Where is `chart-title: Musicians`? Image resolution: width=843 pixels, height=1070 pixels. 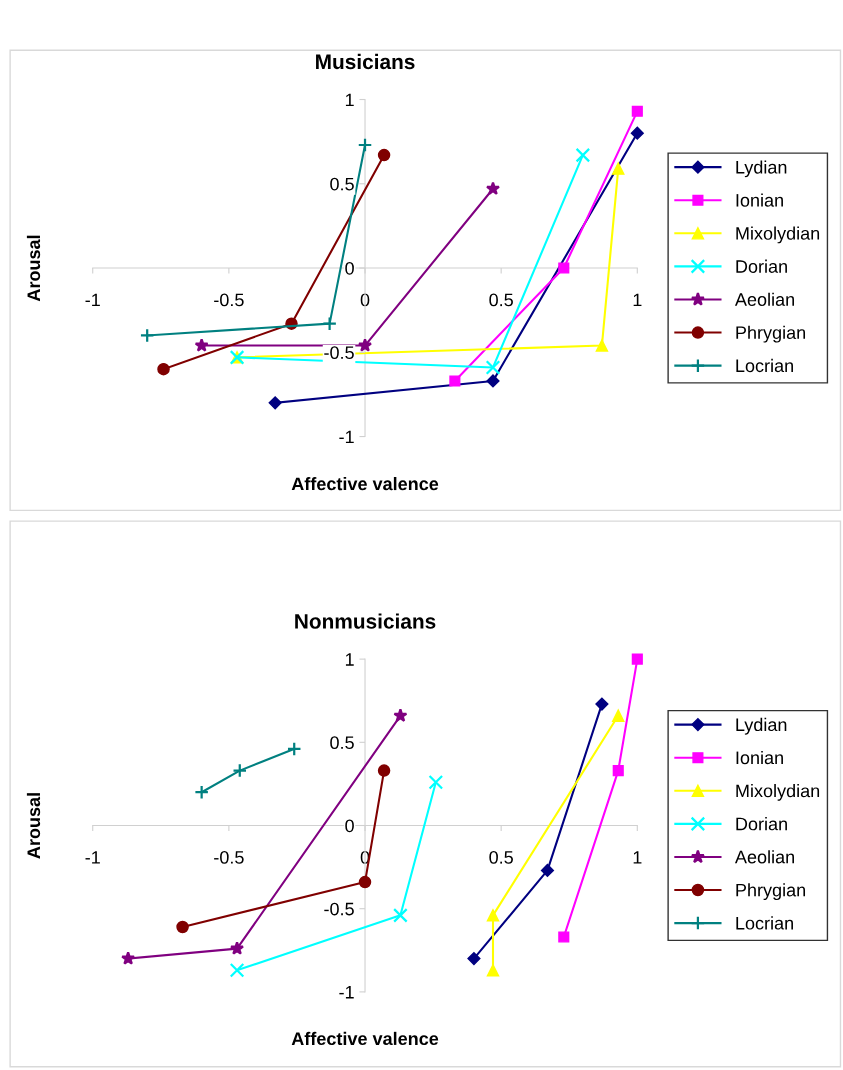
chart-title: Musicians is located at coordinates (365, 61).